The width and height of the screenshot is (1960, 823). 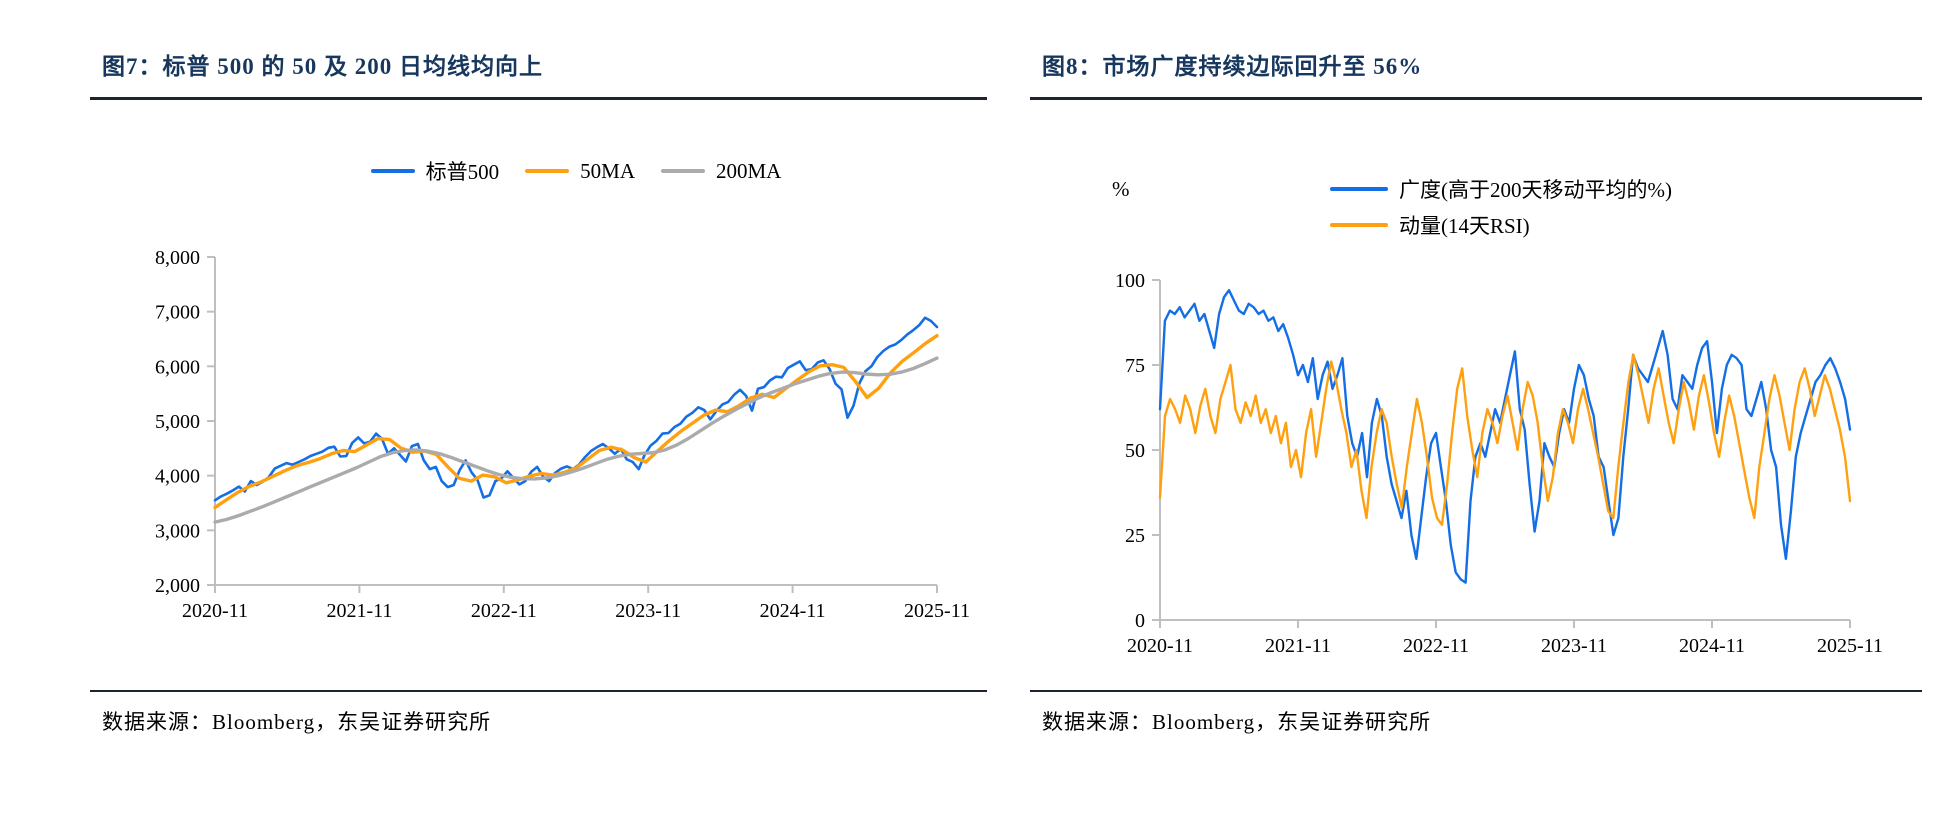 I want to click on y-tick-label: 7,000, so click(x=177, y=313).